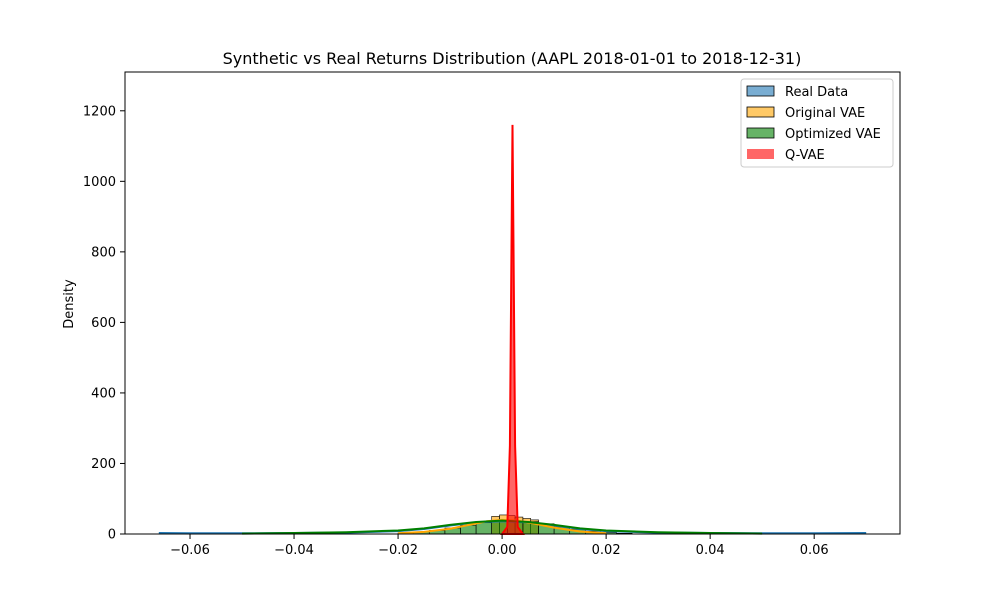 The height and width of the screenshot is (600, 1000). What do you see at coordinates (606, 550) in the screenshot?
I see `x-tick-label: 0.02` at bounding box center [606, 550].